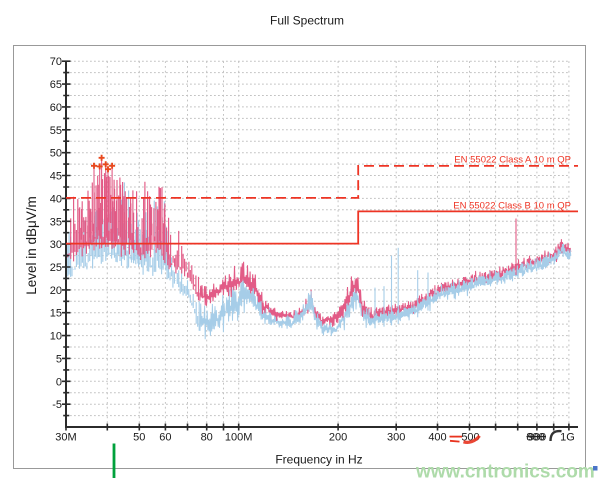 Image resolution: width=600 pixels, height=485 pixels. Describe the element at coordinates (318, 460) in the screenshot. I see `svg-text: Frequency in Hz` at that location.